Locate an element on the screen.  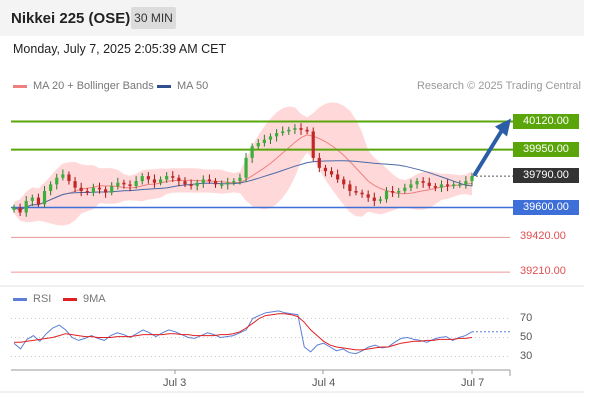
level-label-2: 39790.00 is located at coordinates (546, 176).